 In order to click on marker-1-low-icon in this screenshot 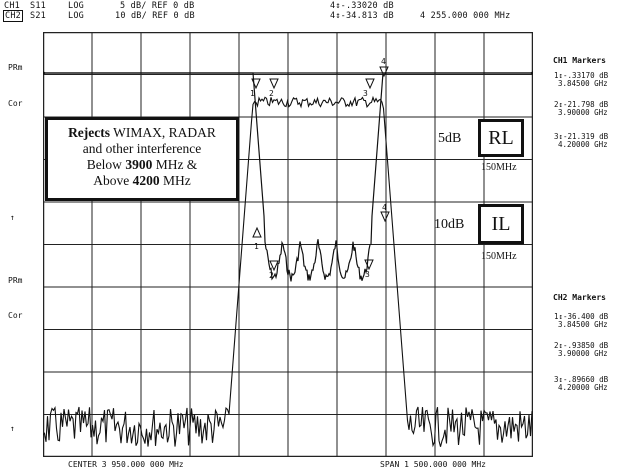, I will do `click(257, 232)`.